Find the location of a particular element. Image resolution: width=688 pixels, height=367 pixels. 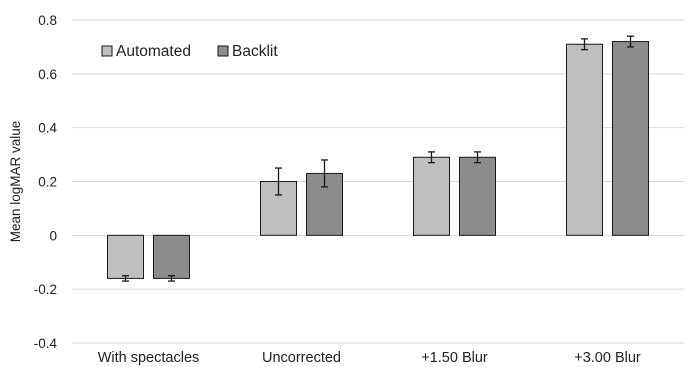

y-tick-label: -0.4 is located at coordinates (46, 343).